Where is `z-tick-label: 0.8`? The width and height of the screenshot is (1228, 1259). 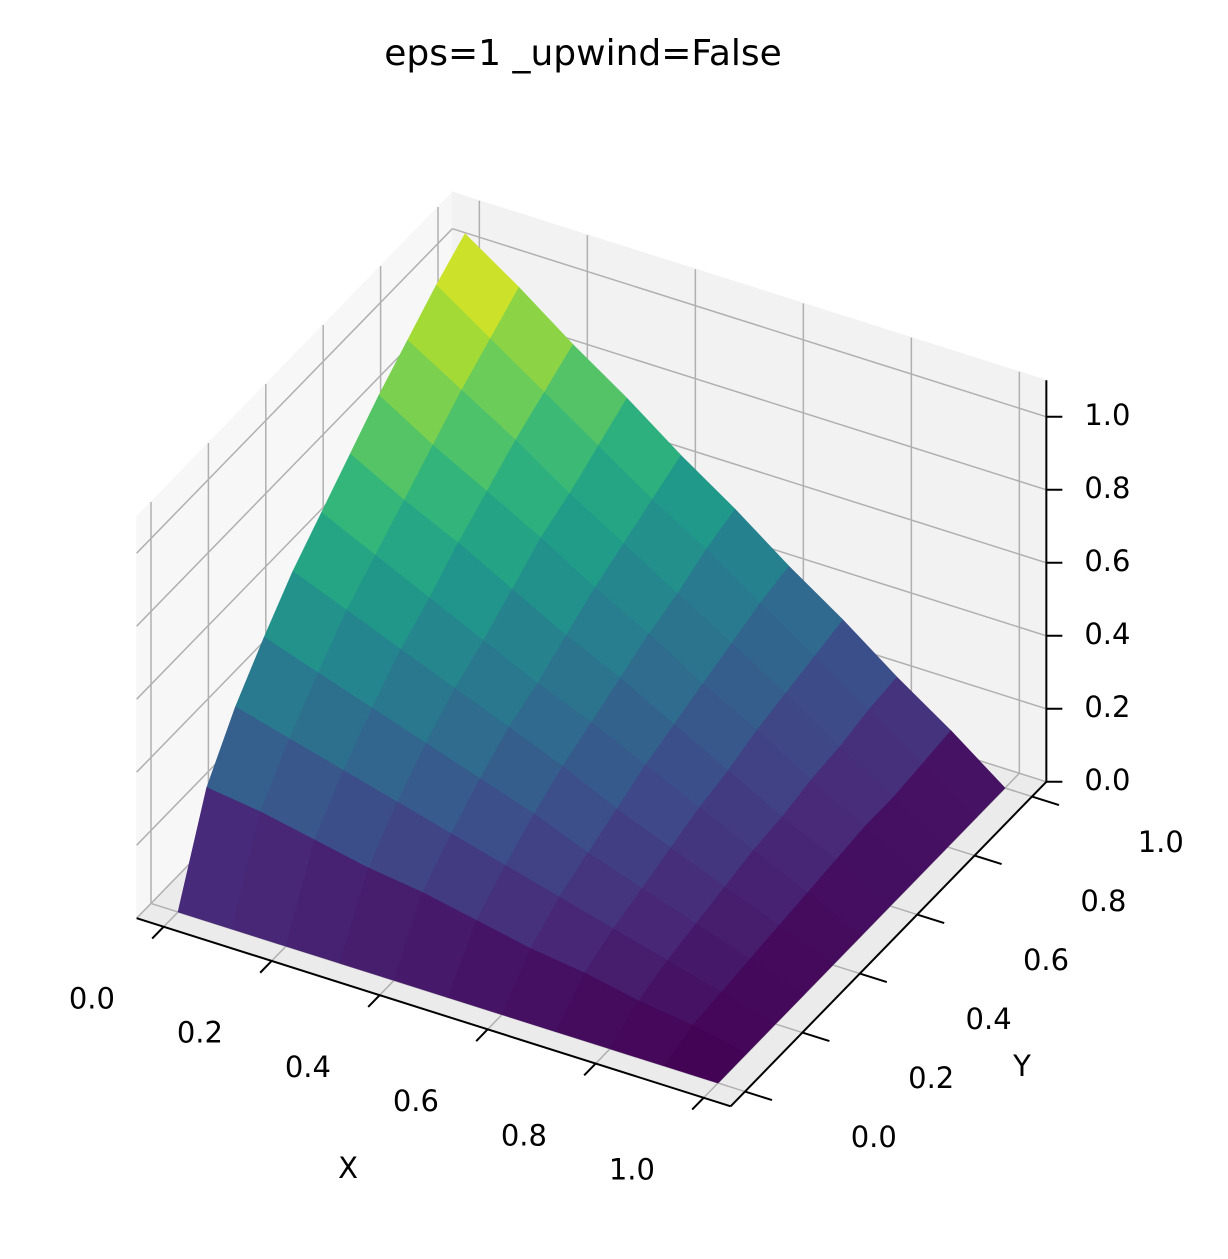 z-tick-label: 0.8 is located at coordinates (1107, 488).